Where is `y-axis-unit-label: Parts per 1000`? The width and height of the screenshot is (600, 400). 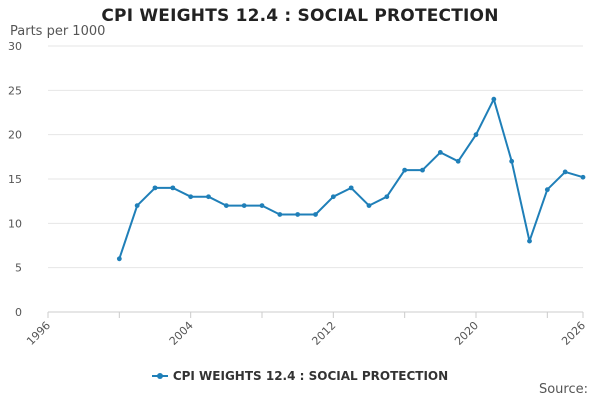
y-axis-unit-label: Parts per 1000 is located at coordinates (58, 31).